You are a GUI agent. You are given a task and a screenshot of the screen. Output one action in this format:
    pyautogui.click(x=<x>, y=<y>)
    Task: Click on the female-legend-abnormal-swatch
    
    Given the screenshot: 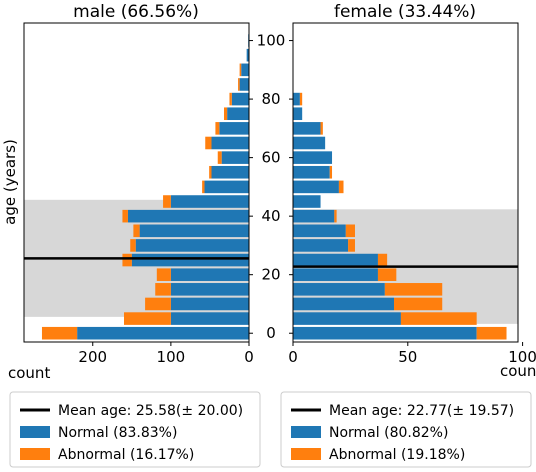 What is the action you would take?
    pyautogui.click(x=306, y=454)
    